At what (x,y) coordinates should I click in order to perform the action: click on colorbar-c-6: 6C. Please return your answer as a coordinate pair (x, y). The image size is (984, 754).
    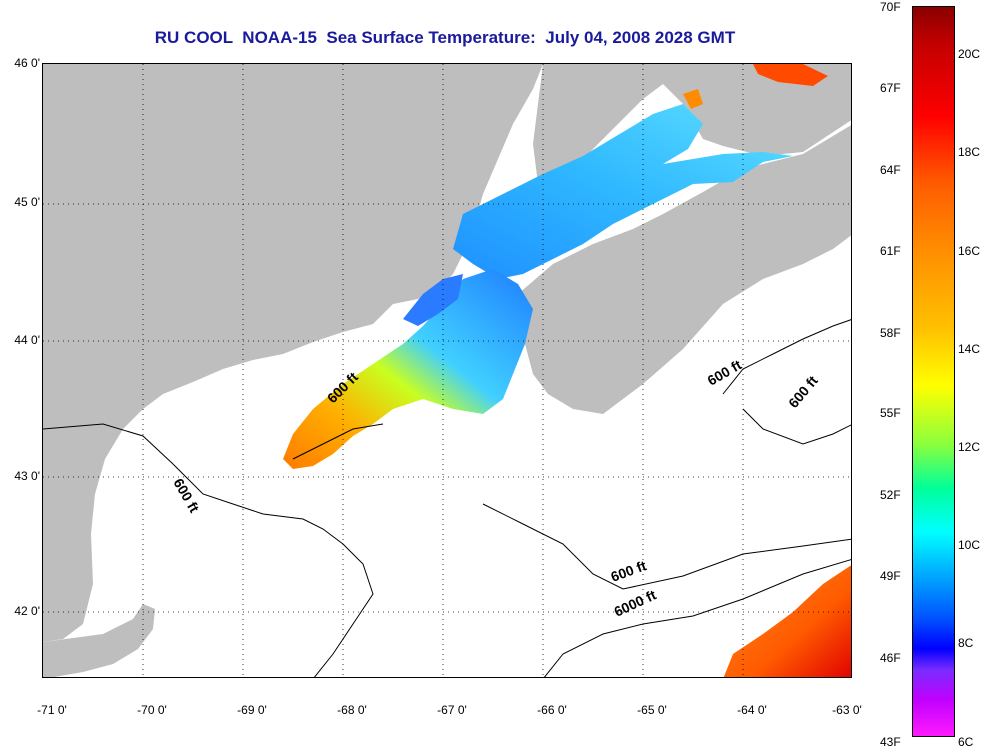
    Looking at the image, I should click on (966, 742).